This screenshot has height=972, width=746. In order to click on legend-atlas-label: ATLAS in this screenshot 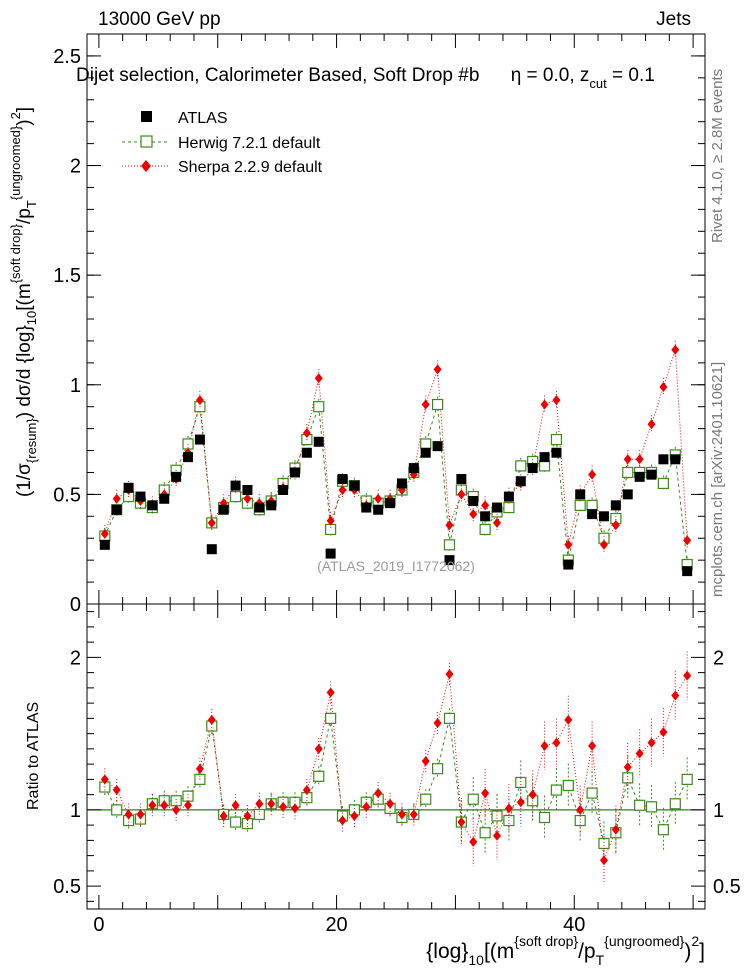, I will do `click(203, 118)`.